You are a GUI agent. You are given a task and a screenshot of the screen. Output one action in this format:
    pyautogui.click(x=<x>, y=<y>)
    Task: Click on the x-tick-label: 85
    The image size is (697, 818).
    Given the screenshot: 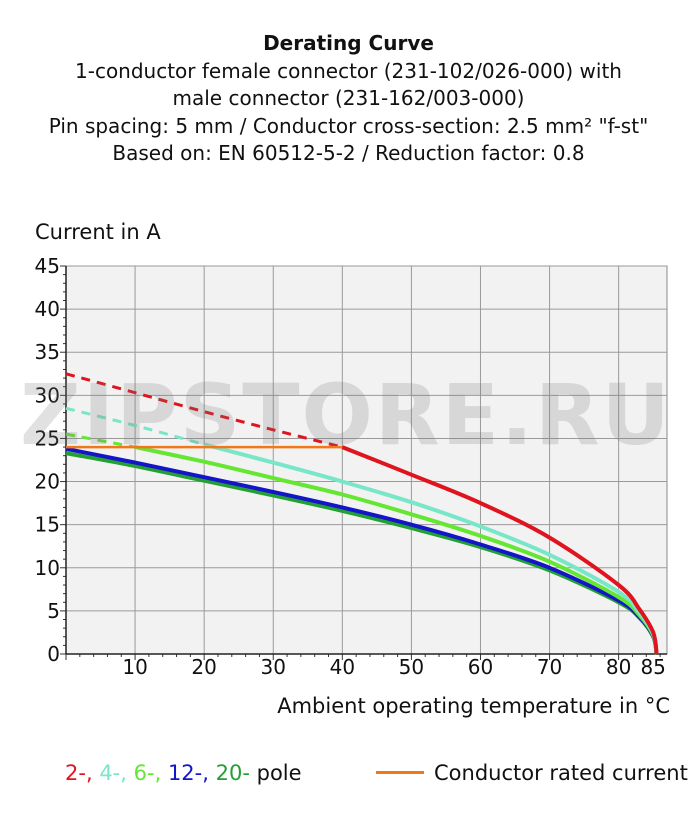 What is the action you would take?
    pyautogui.click(x=652, y=667)
    